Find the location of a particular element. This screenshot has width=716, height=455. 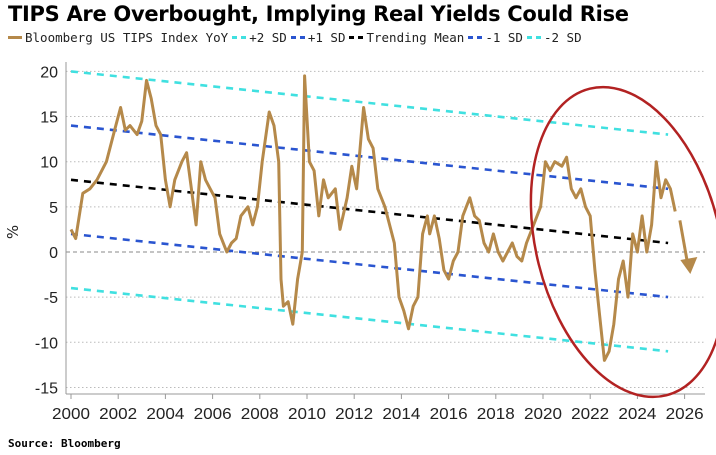

x-tick-label: 2006 is located at coordinates (213, 414).